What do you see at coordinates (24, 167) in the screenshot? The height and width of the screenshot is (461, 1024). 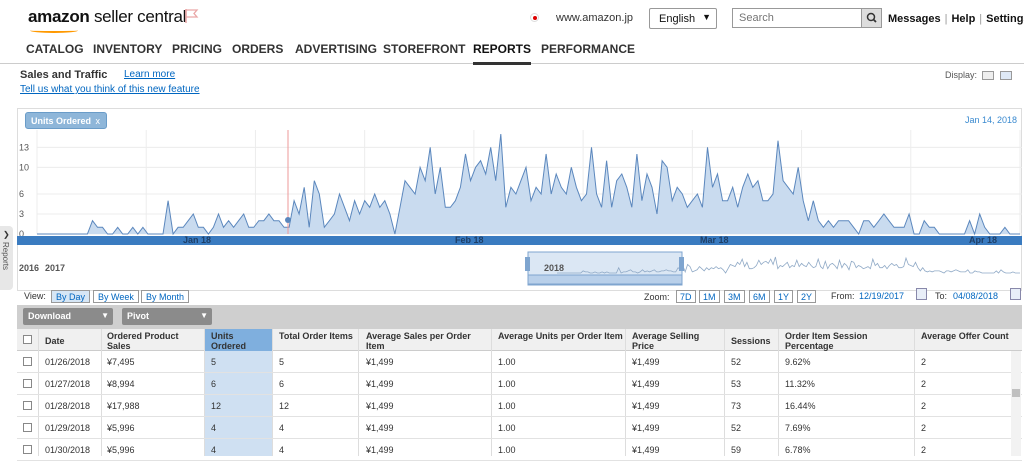 I see `y-tick-label: 10` at bounding box center [24, 167].